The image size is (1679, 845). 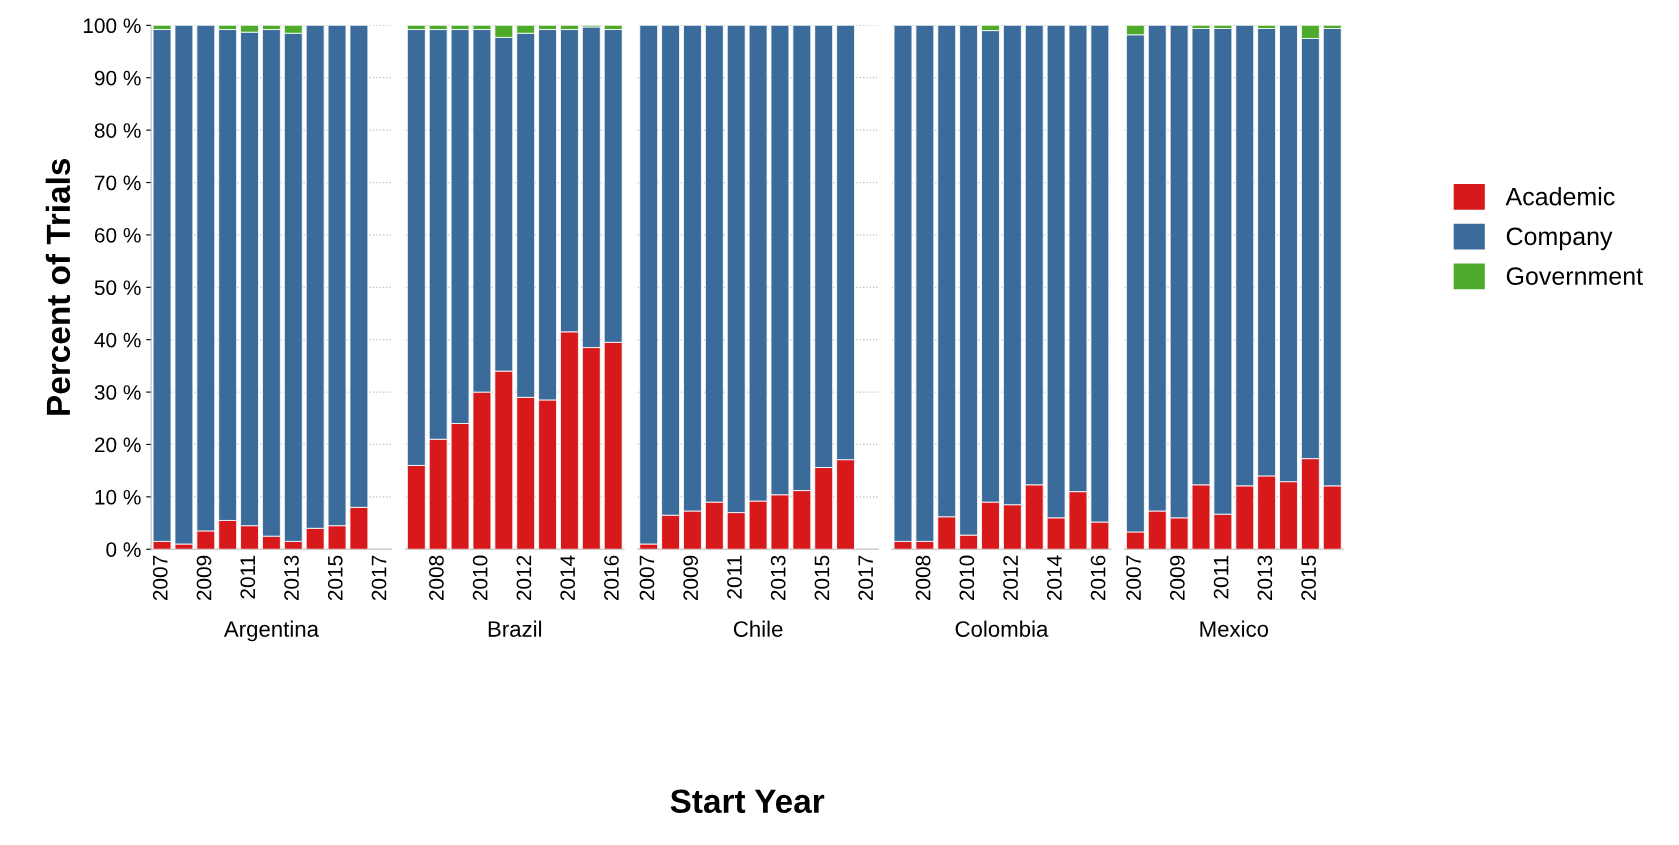 I want to click on x-axis-title: Chile, so click(x=758, y=628).